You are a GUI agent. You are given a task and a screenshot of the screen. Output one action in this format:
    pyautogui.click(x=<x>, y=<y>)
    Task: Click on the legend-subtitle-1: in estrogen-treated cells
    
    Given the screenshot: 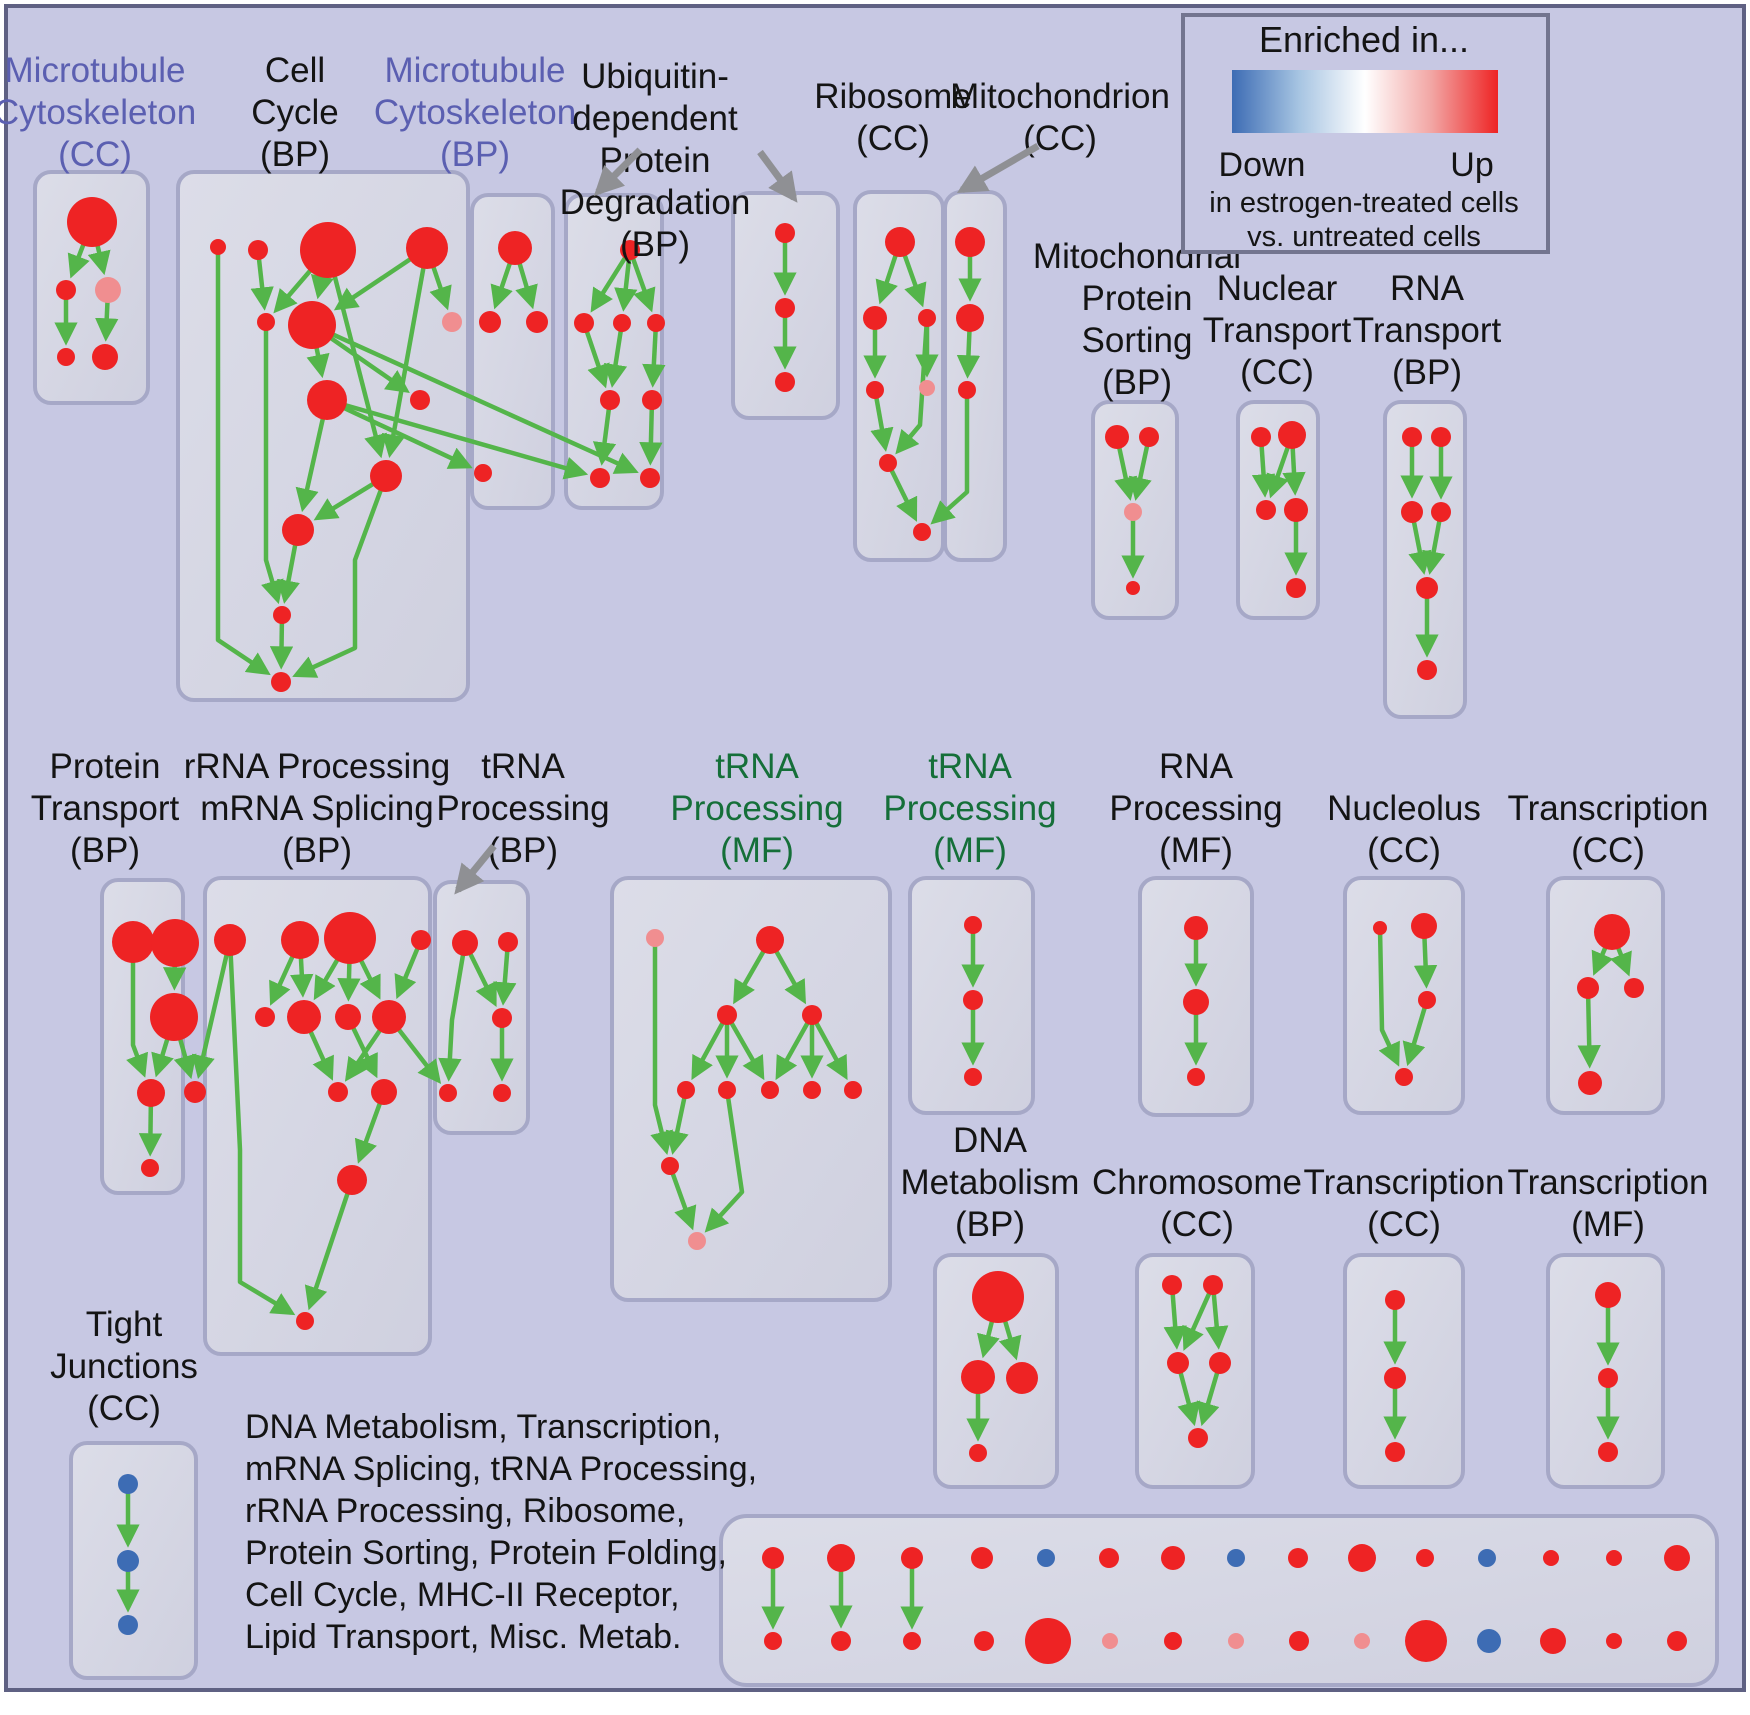 What is the action you would take?
    pyautogui.click(x=1364, y=203)
    